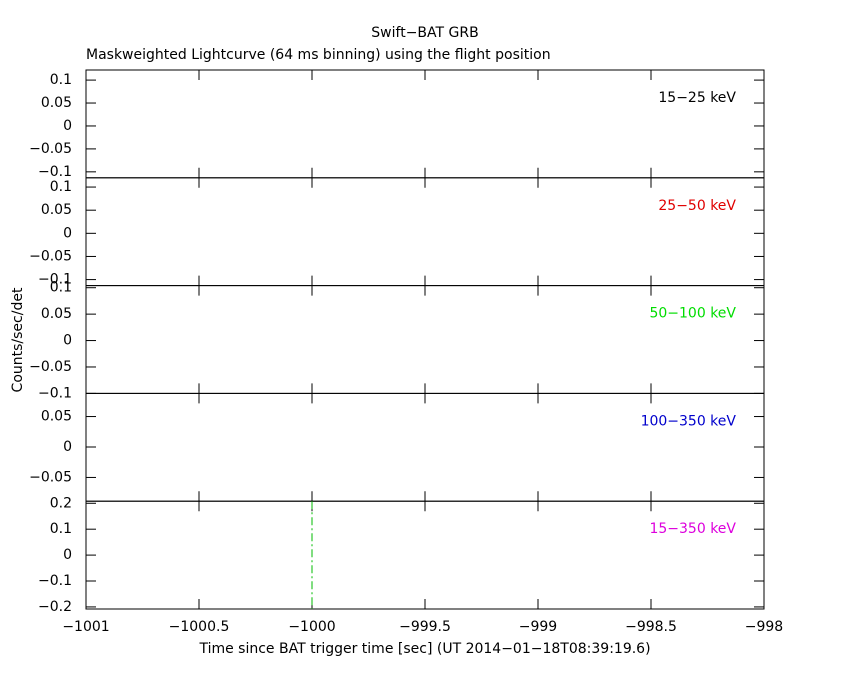 The width and height of the screenshot is (850, 680). I want to click on y-tick-label: 0.2, so click(61, 503).